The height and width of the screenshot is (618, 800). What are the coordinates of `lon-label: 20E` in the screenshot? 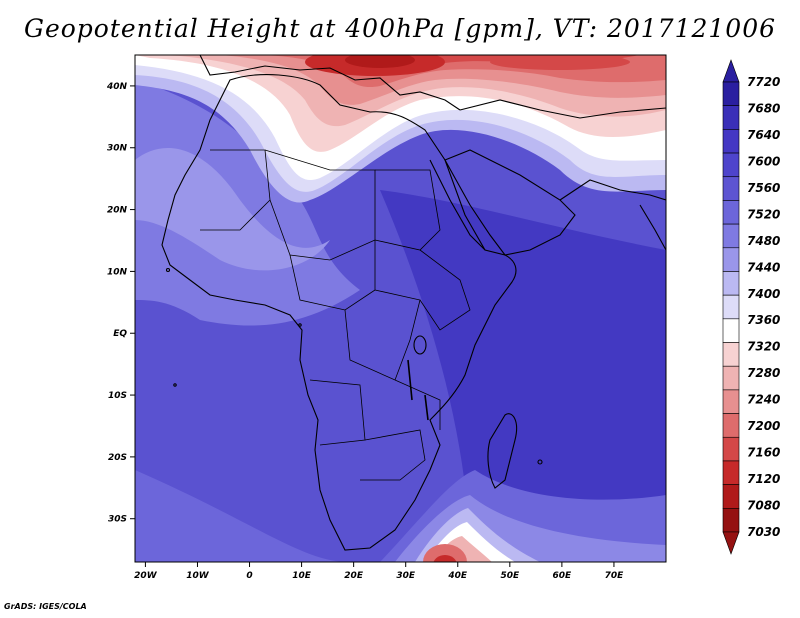 It's located at (354, 576).